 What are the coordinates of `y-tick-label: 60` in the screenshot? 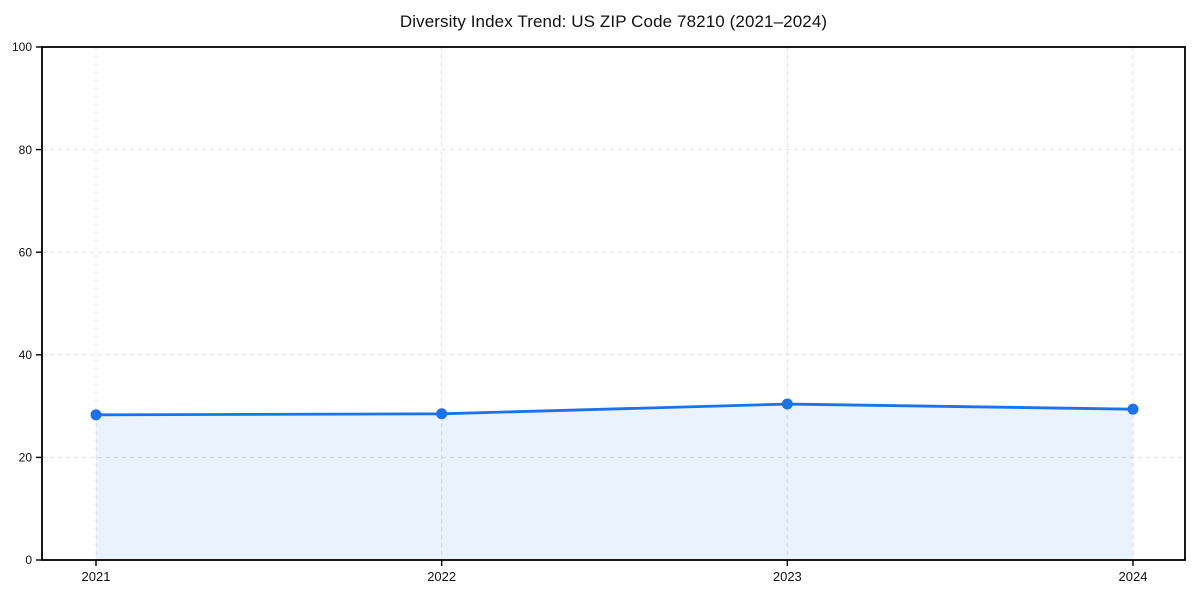 It's located at (26, 252).